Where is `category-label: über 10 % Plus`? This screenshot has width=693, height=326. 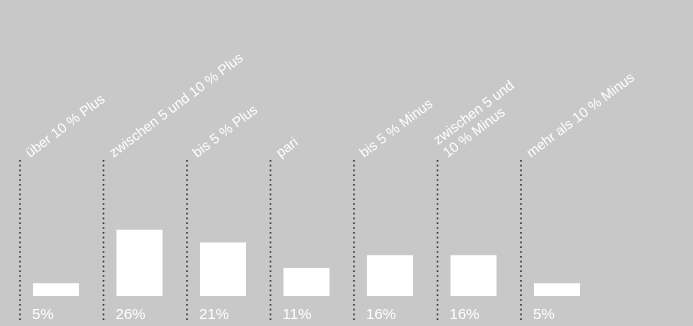
category-label: über 10 % Plus is located at coordinates (64, 125).